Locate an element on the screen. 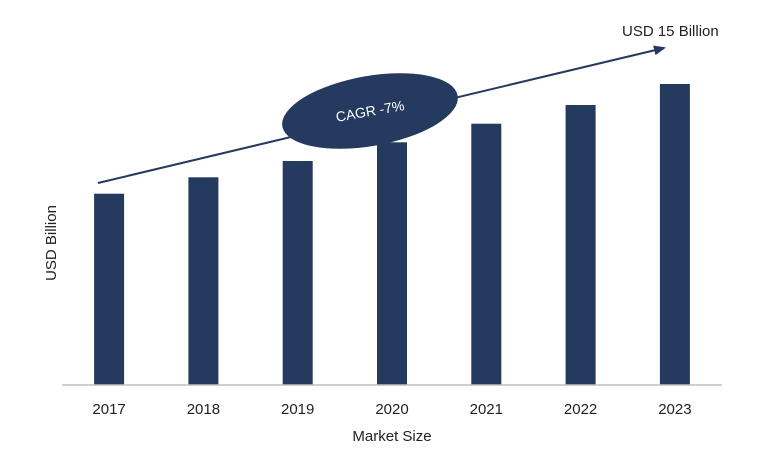  x-tick-label-2017: 2017 is located at coordinates (108, 409).